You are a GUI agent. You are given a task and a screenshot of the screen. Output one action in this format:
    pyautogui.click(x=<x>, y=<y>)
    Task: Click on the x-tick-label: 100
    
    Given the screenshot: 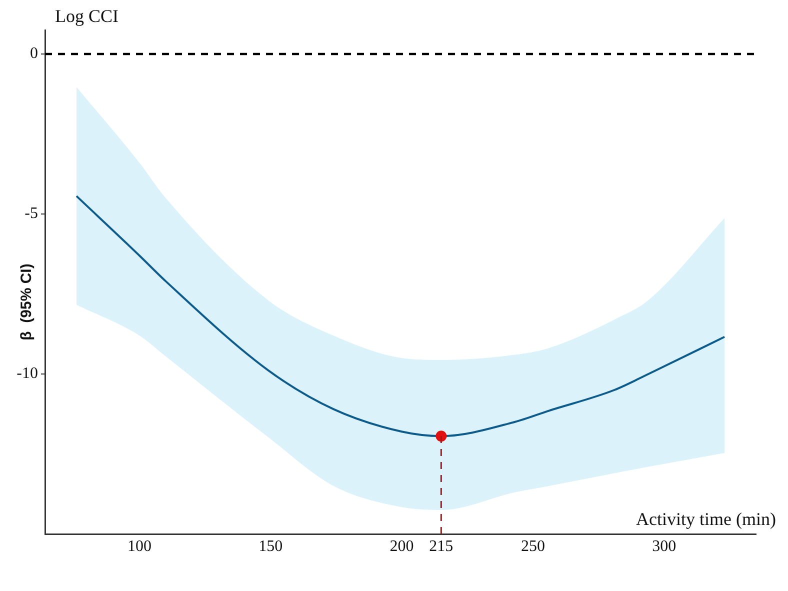 What is the action you would take?
    pyautogui.click(x=139, y=546)
    